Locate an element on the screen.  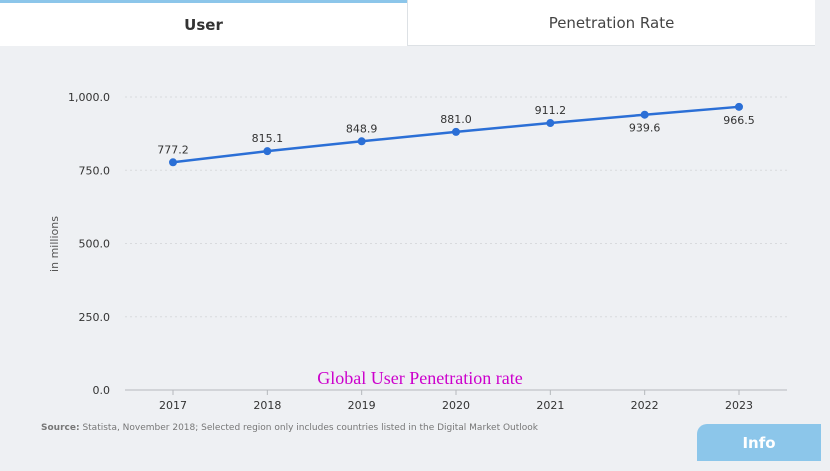
y-tick-label: 1,000.0 is located at coordinates (89, 97).